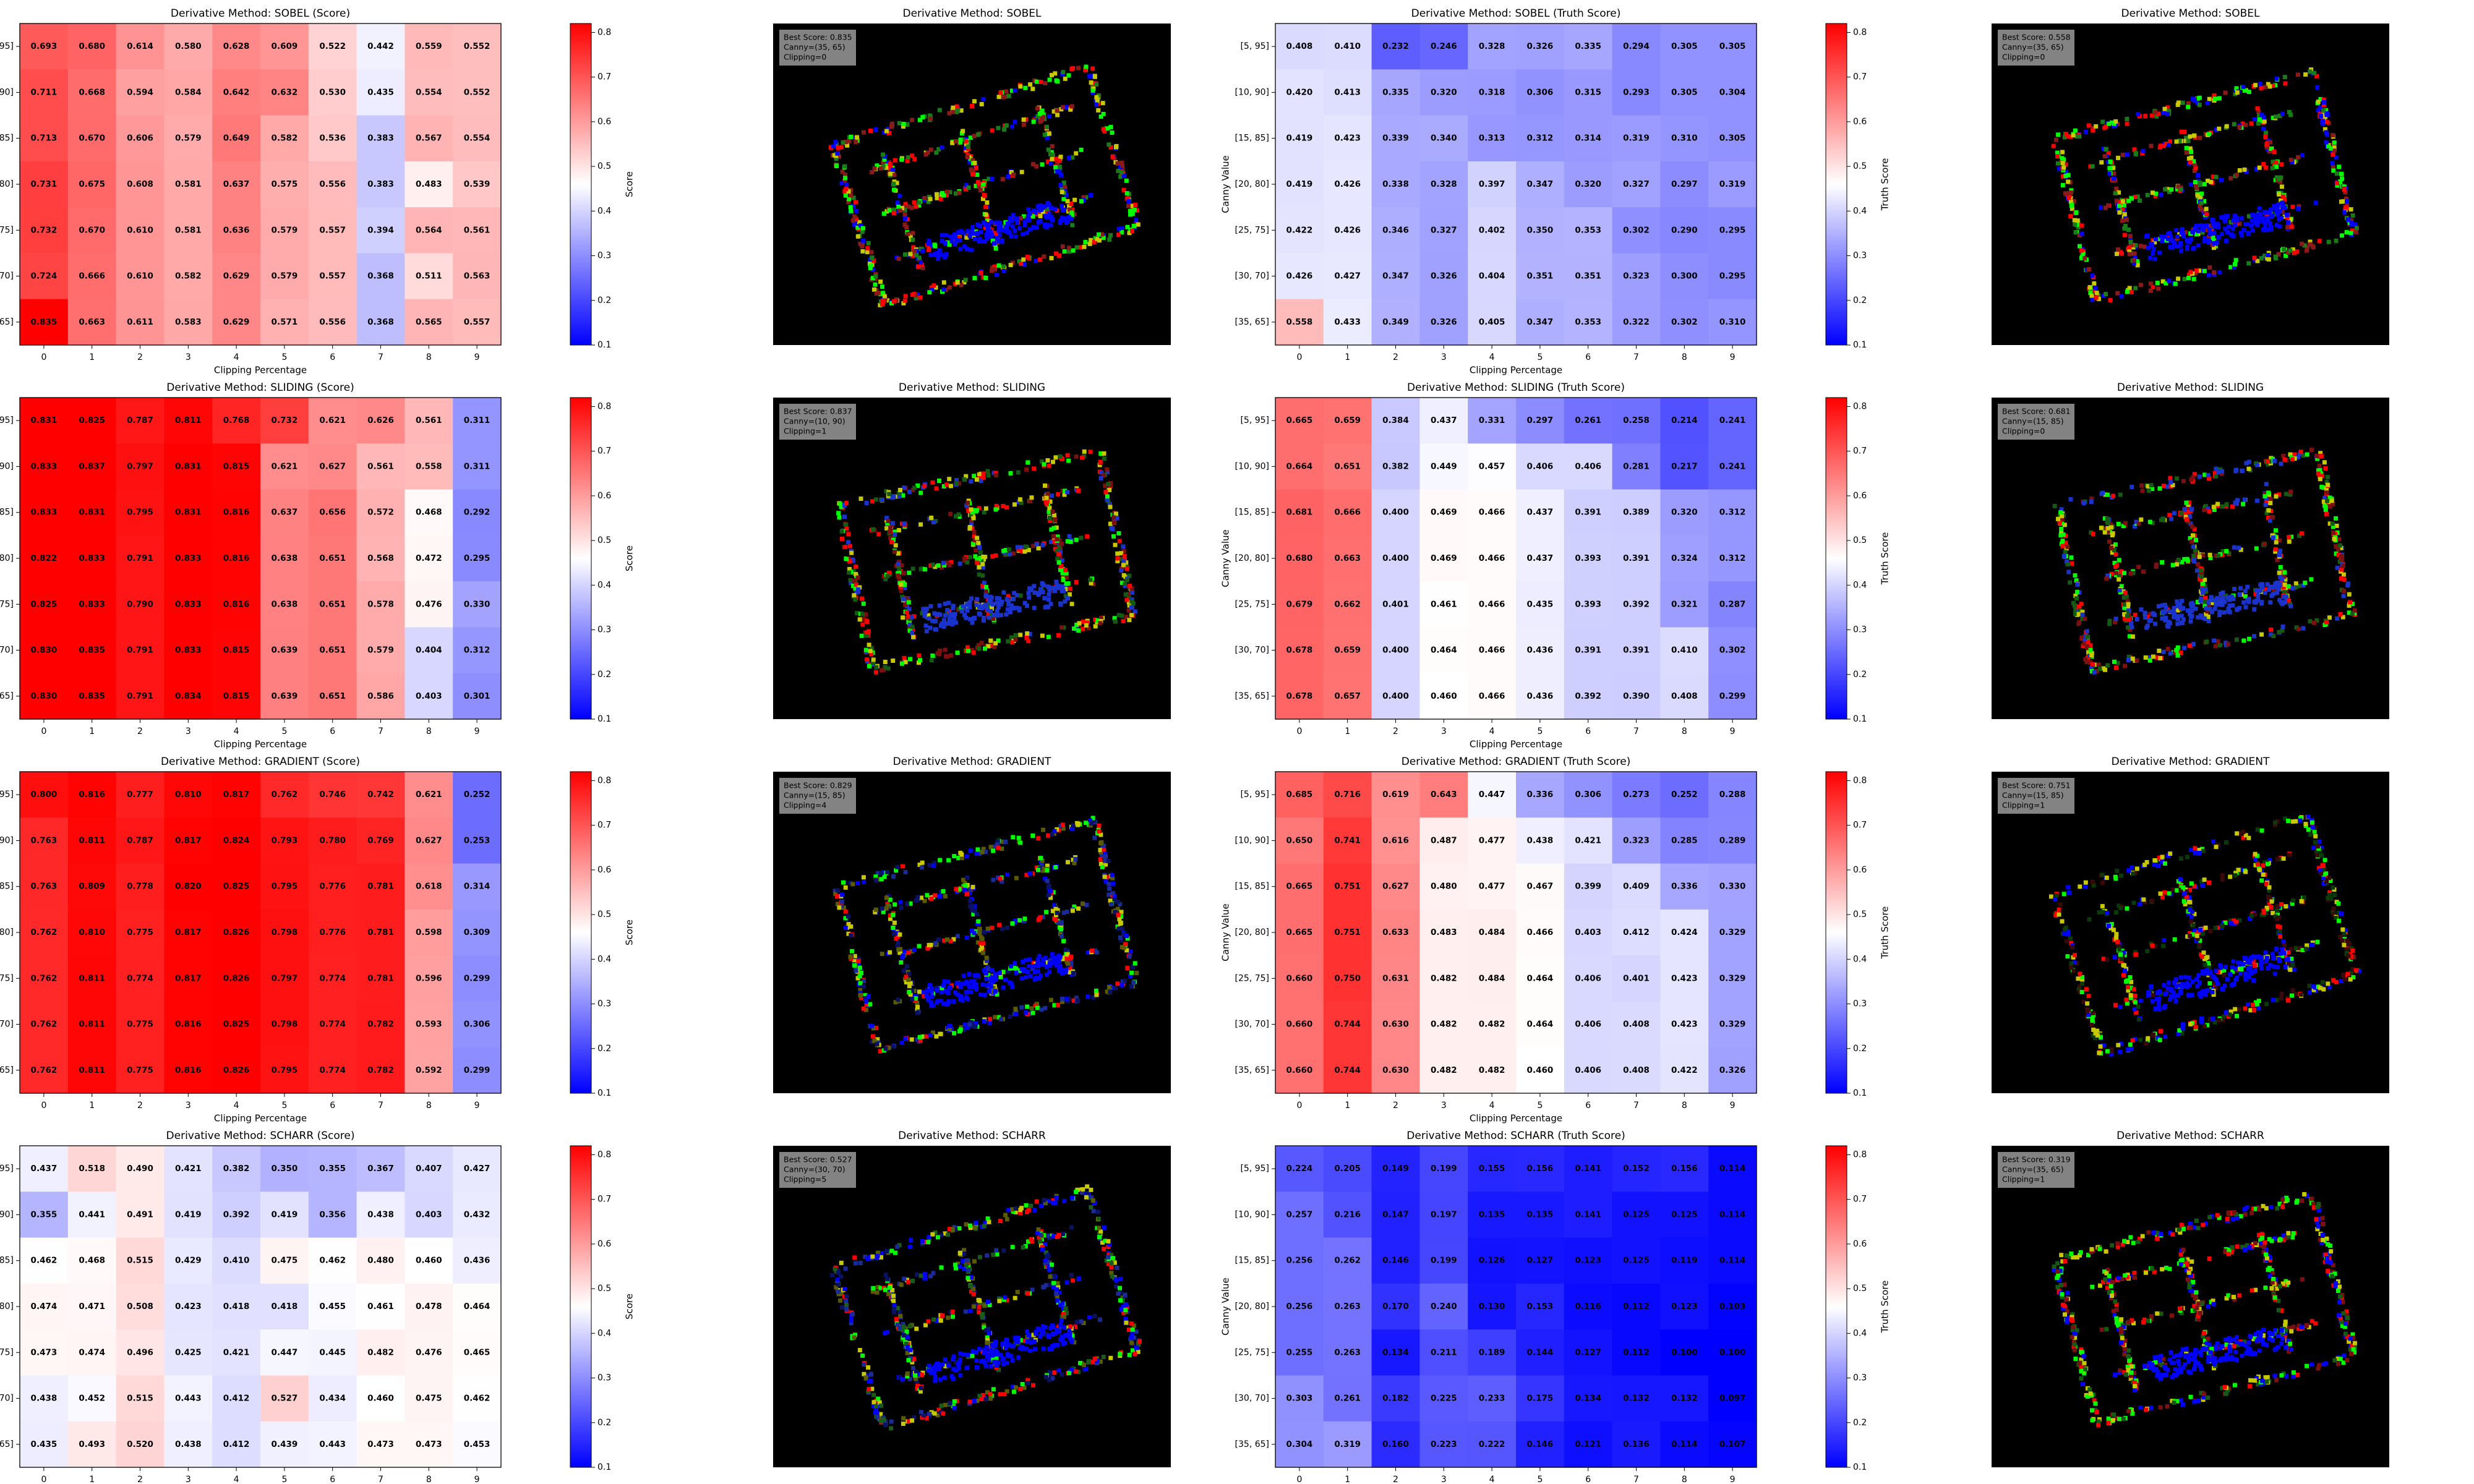  What do you see at coordinates (429, 138) in the screenshot?
I see `cell-value-label: 0.567` at bounding box center [429, 138].